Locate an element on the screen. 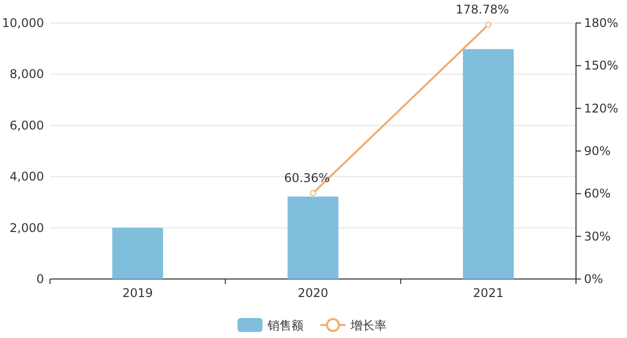 This screenshot has height=338, width=627. y2-tick-label: 0% is located at coordinates (594, 279).